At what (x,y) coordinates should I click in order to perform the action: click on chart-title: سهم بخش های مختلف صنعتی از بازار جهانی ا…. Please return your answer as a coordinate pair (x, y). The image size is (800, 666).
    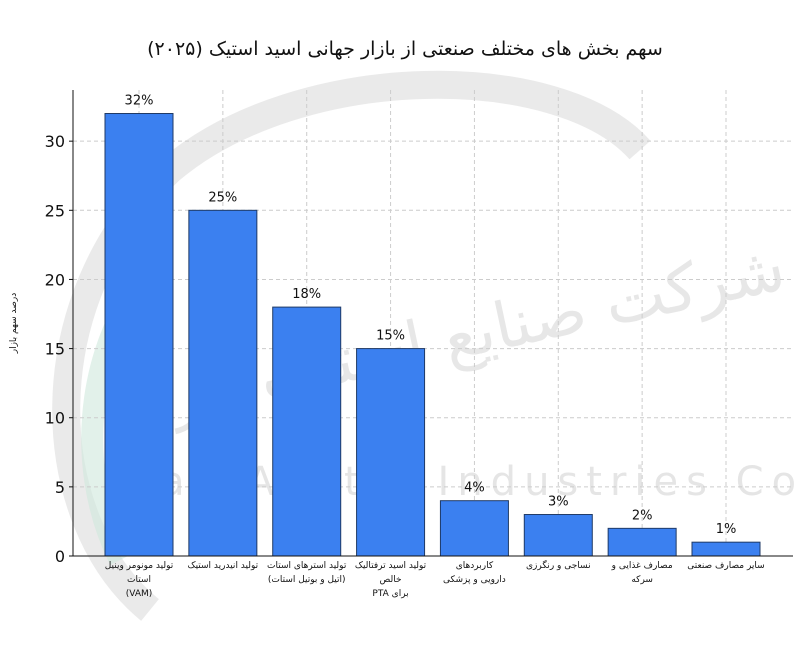
    Looking at the image, I should click on (405, 49).